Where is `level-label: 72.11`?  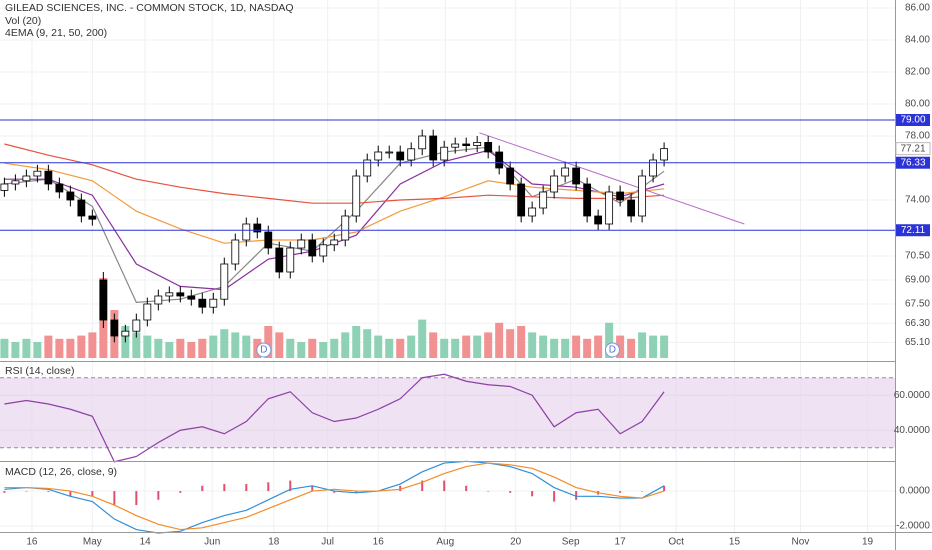 level-label: 72.11 is located at coordinates (913, 230).